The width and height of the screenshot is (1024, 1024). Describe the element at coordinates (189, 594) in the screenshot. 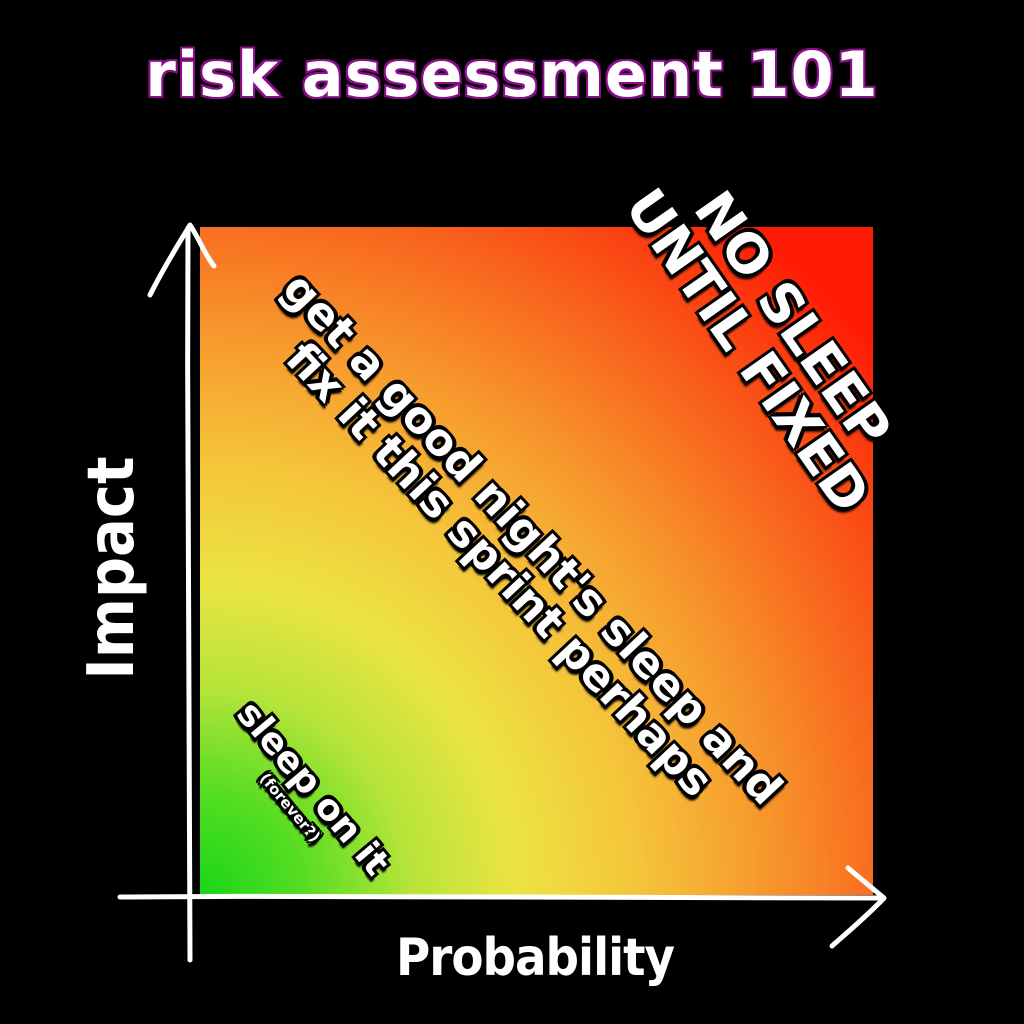

I see `y-axis-line` at that location.